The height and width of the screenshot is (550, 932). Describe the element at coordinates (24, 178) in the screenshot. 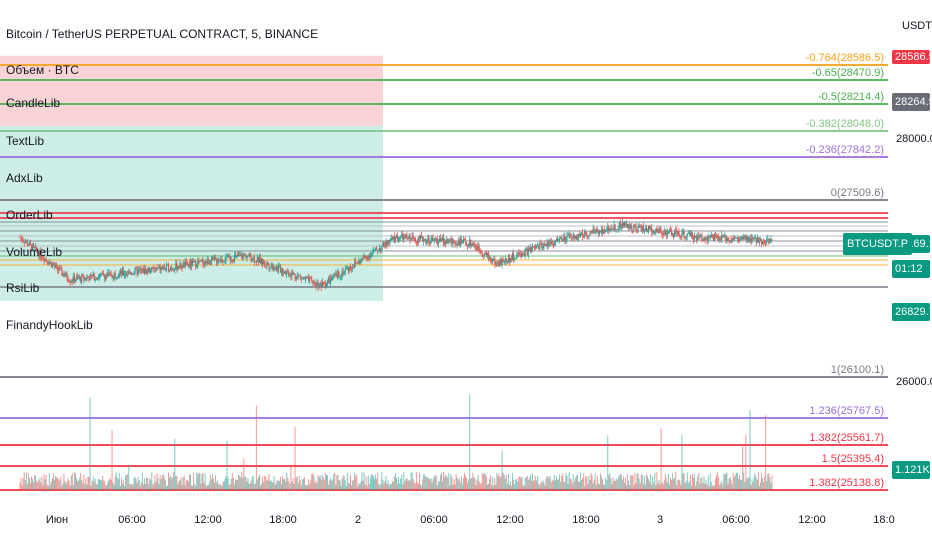

I see `indicator-adxlib: AdxLib` at that location.